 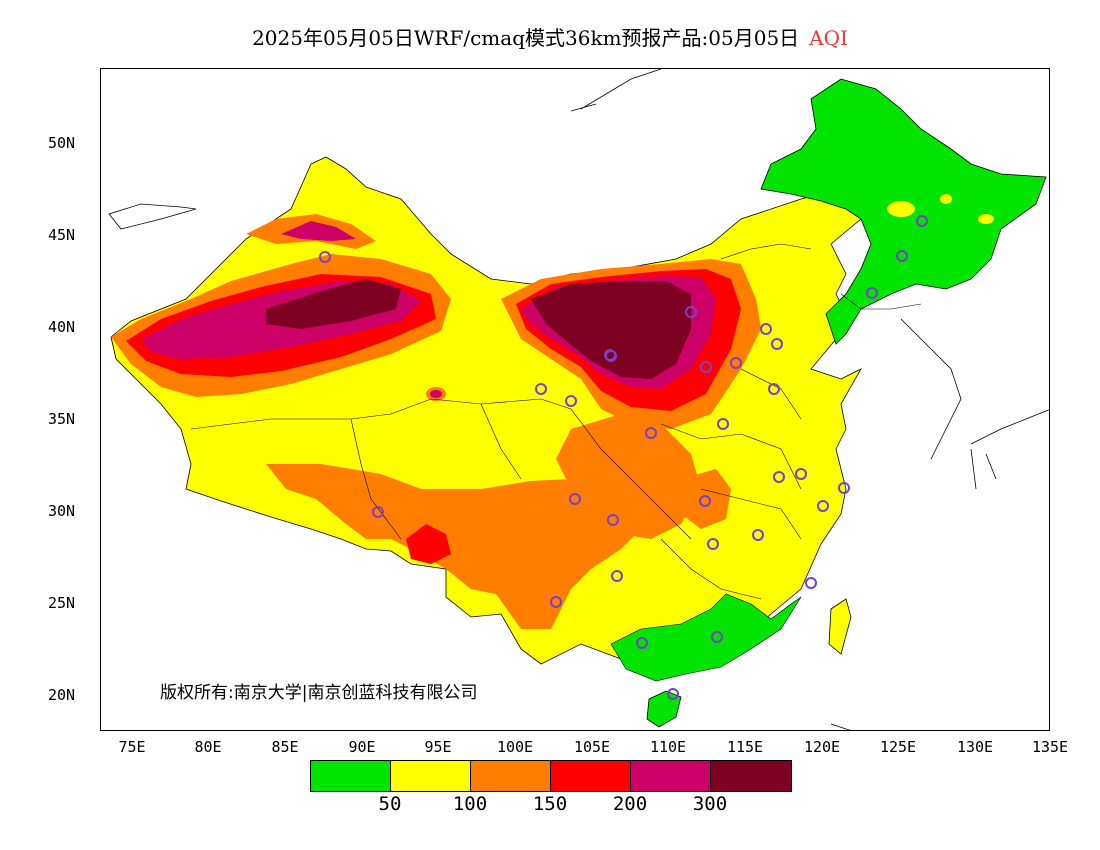 What do you see at coordinates (706, 637) in the screenshot?
I see `region-good-south` at bounding box center [706, 637].